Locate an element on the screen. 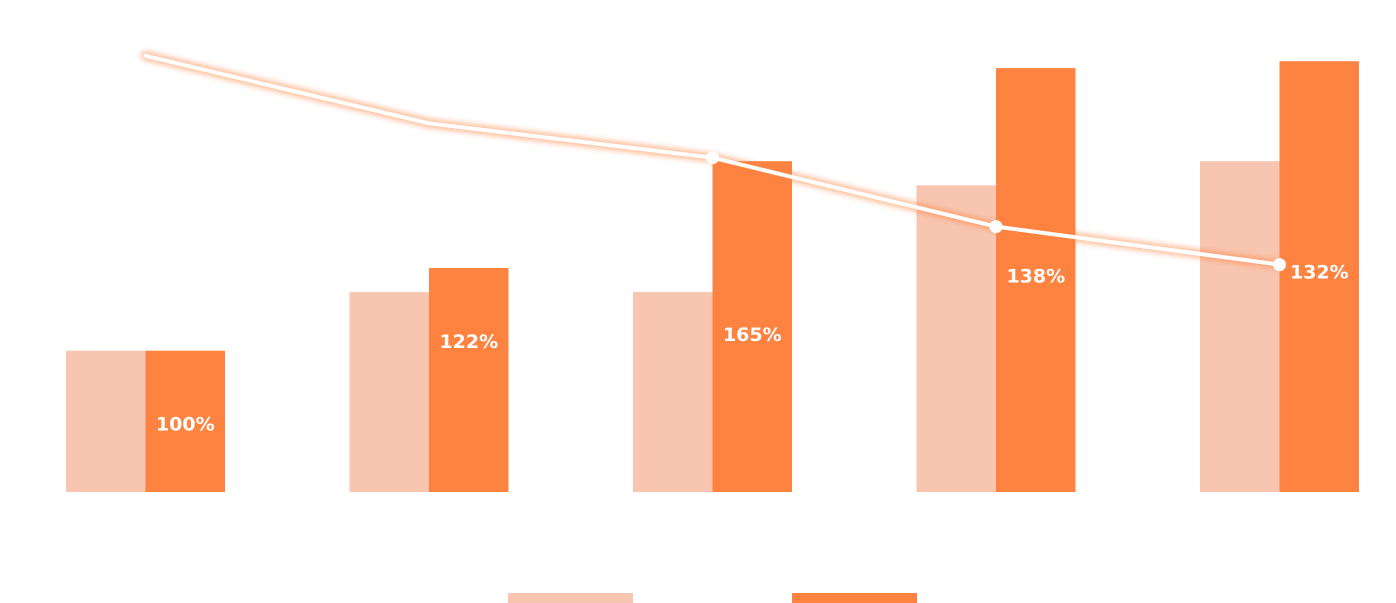 The height and width of the screenshot is (603, 1396). data-label-5: 132% is located at coordinates (1319, 273).